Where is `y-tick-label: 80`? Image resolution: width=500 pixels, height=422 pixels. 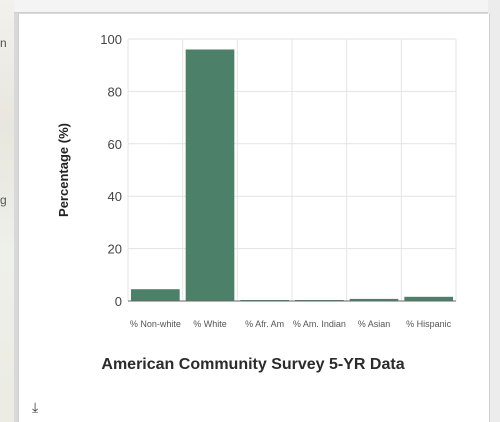 y-tick-label: 80 is located at coordinates (115, 91).